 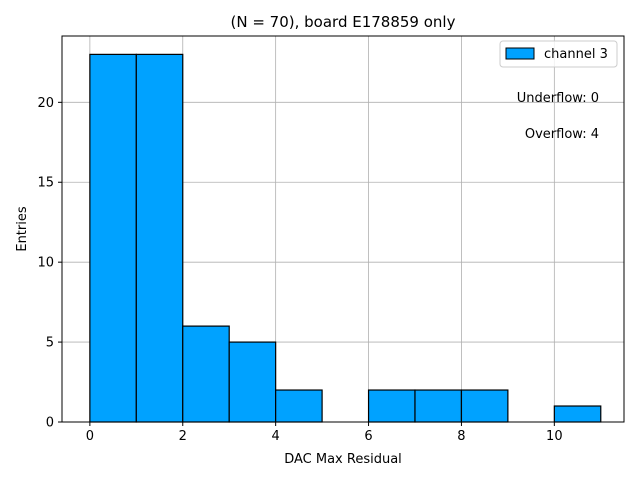 I want to click on y-tick-label-0: 0, so click(x=50, y=423).